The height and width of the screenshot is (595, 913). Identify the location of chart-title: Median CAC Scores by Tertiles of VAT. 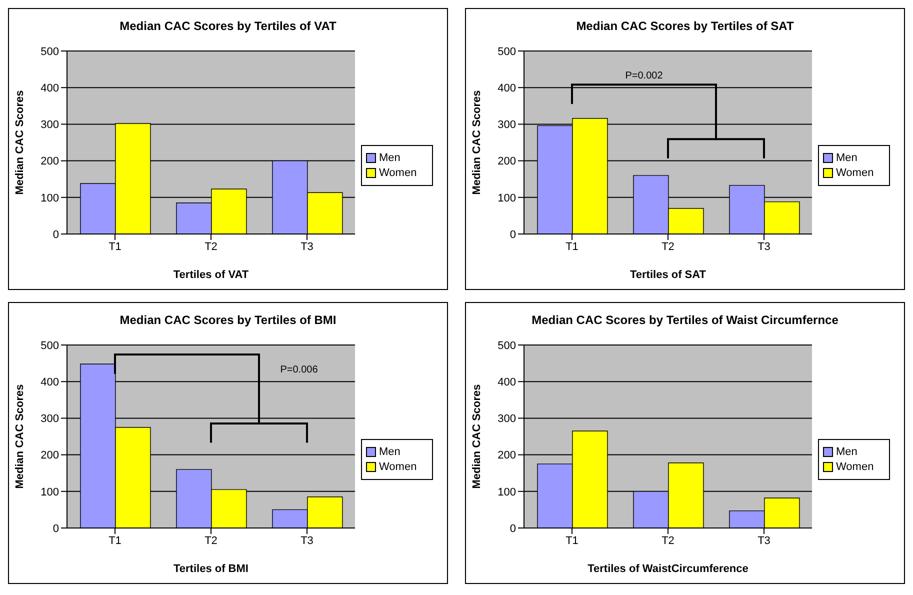
(228, 27).